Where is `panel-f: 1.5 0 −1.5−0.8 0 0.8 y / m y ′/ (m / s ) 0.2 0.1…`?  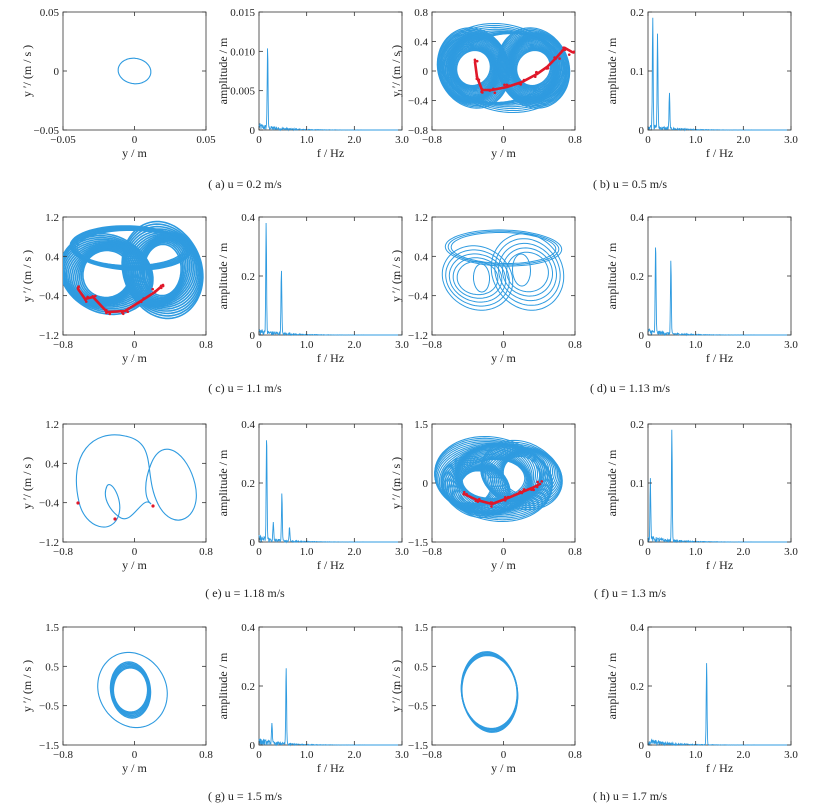 panel-f: 1.5 0 −1.5−0.8 0 0.8 y / m y ′/ (m / s ) 0.2 0.1… is located at coordinates (593, 509).